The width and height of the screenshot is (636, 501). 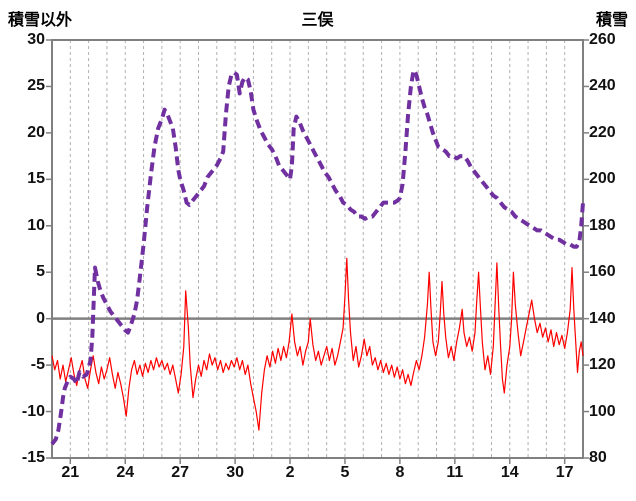 I want to click on right-tick-label: 100, so click(x=602, y=411).